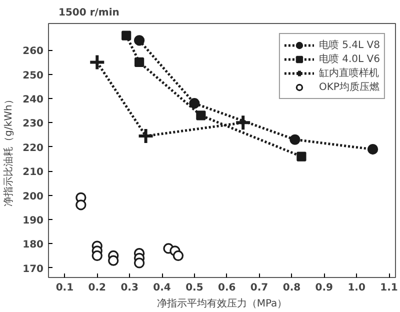 The height and width of the screenshot is (312, 400). What do you see at coordinates (97, 288) in the screenshot?
I see `x-tick-label: 0.2` at bounding box center [97, 288].